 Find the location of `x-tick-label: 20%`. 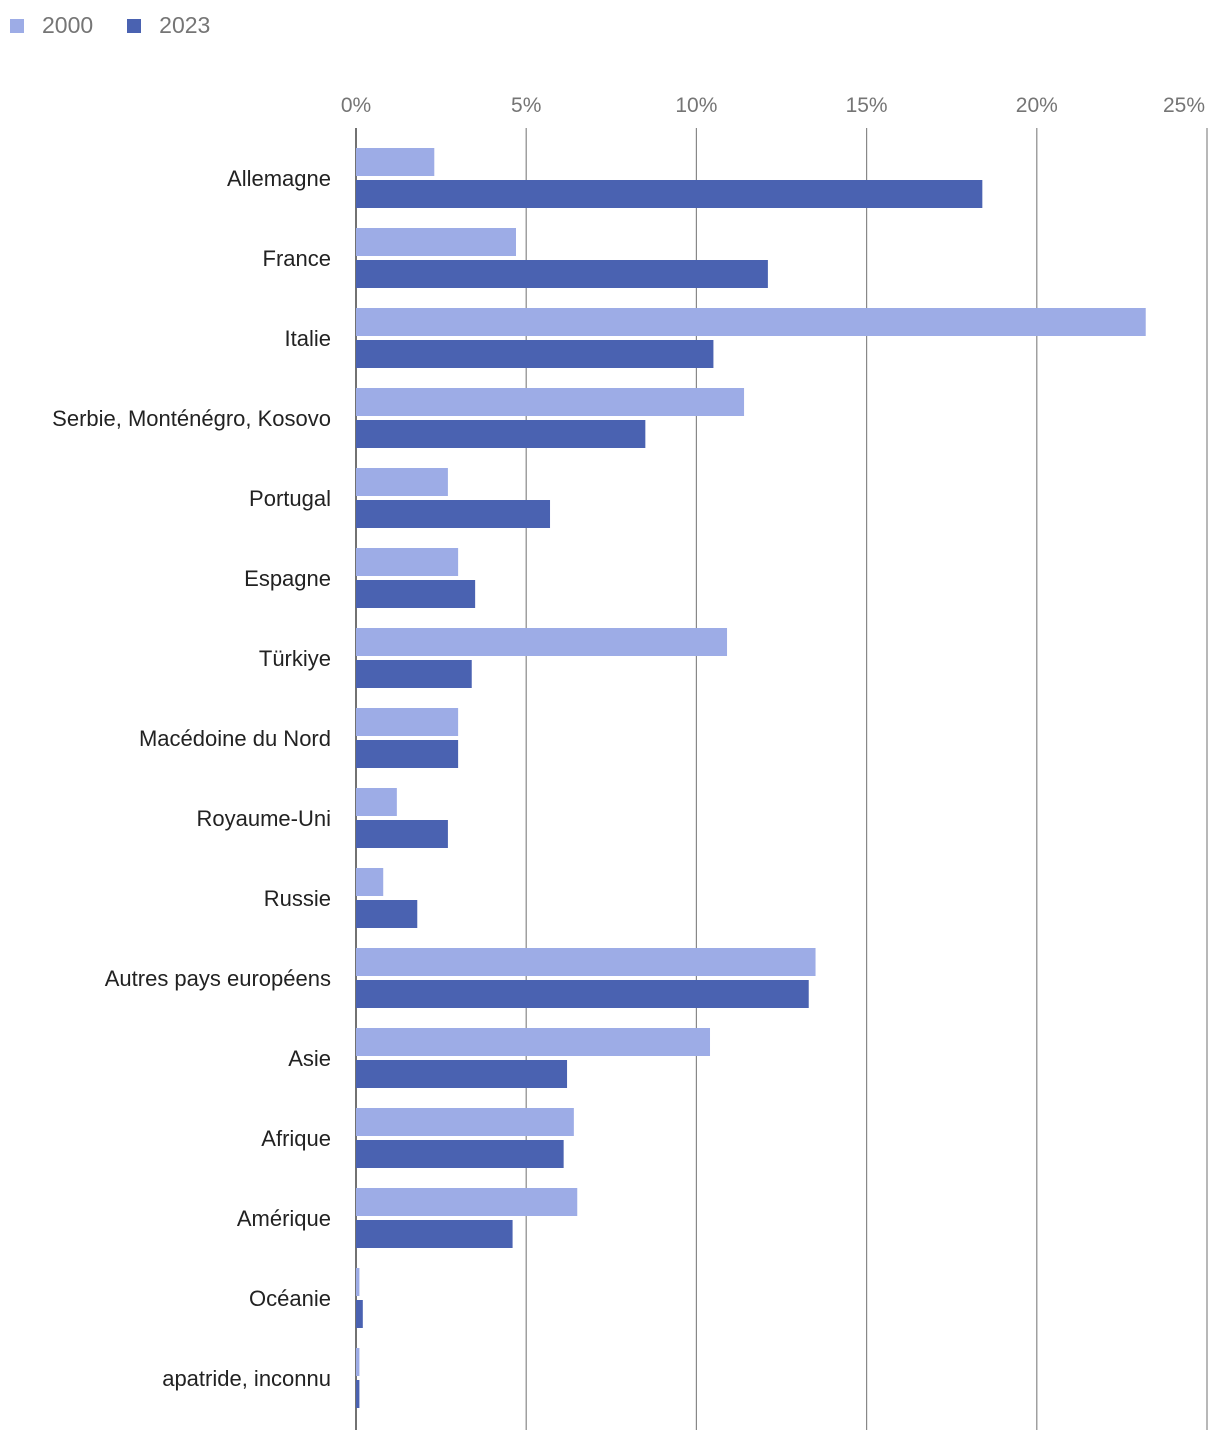

x-tick-label: 20% is located at coordinates (1037, 105).